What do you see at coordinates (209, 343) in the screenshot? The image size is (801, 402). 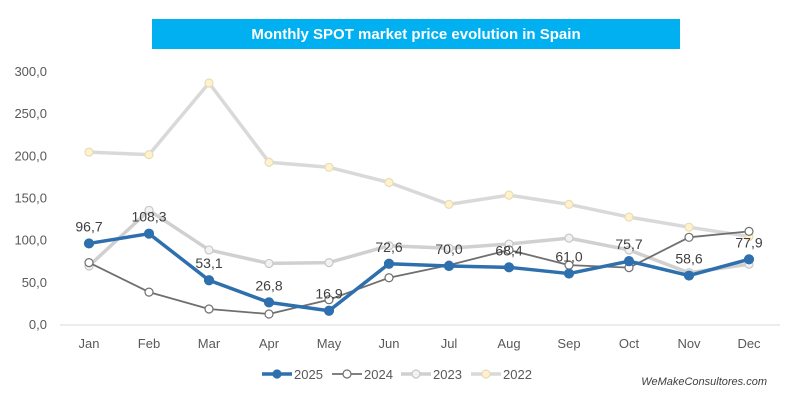 I see `x-tick-label: Mar` at bounding box center [209, 343].